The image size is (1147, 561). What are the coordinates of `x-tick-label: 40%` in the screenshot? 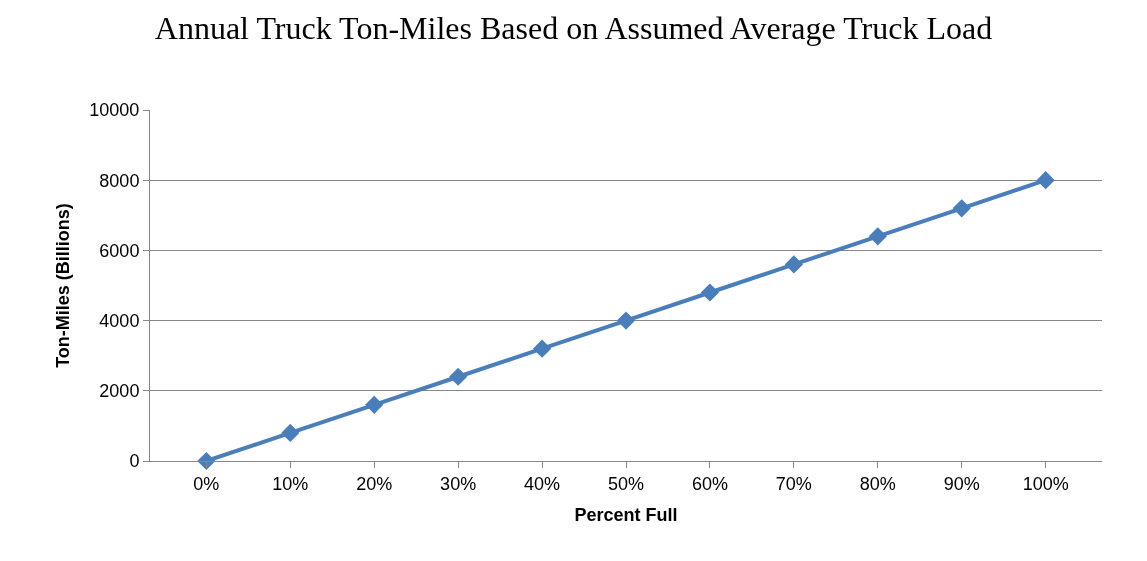 It's located at (542, 483).